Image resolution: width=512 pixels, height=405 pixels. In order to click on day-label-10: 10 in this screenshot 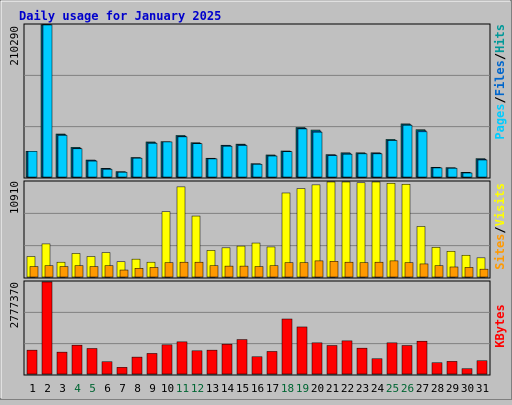, I will do `click(167, 388)`.